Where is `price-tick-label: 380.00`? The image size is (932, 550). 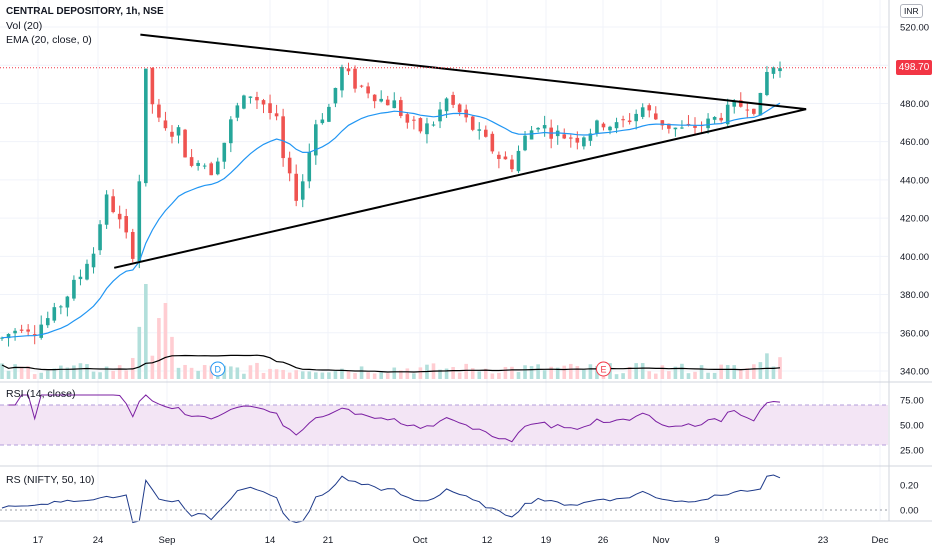
price-tick-label: 380.00 is located at coordinates (914, 295).